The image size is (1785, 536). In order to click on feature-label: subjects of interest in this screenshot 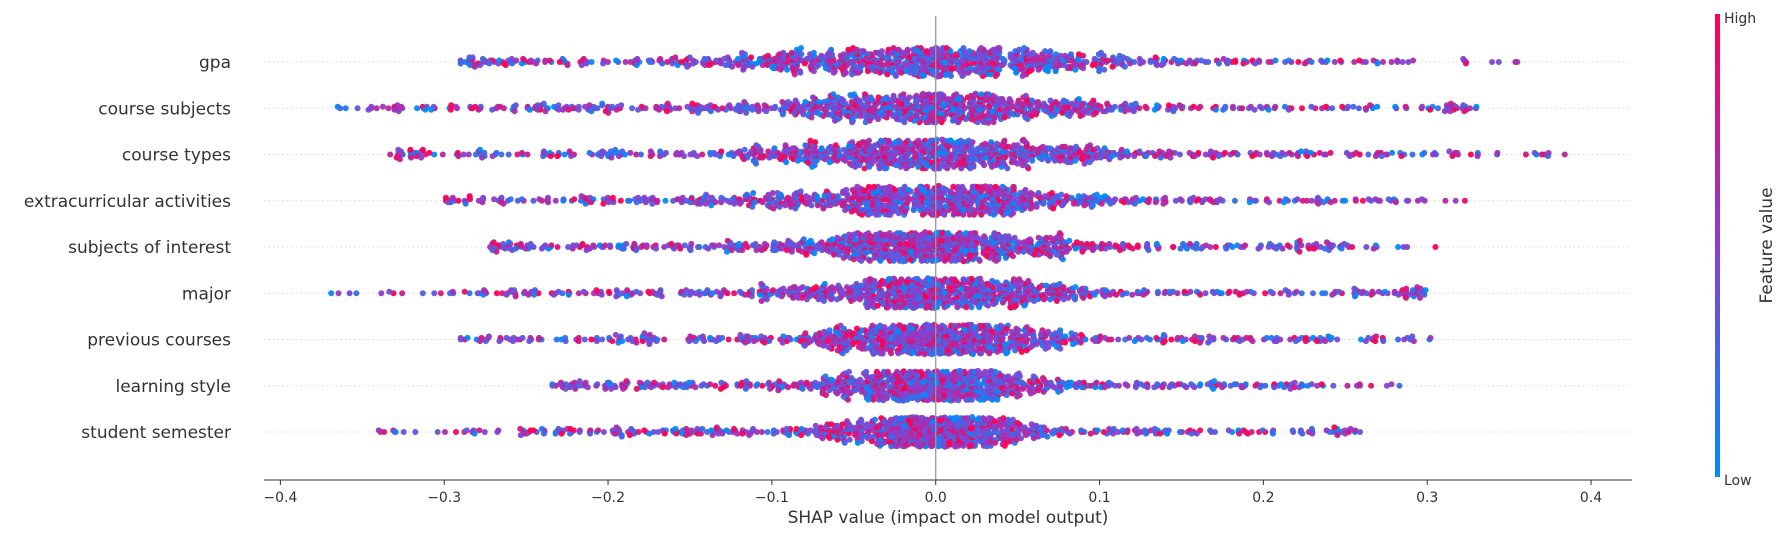, I will do `click(149, 248)`.